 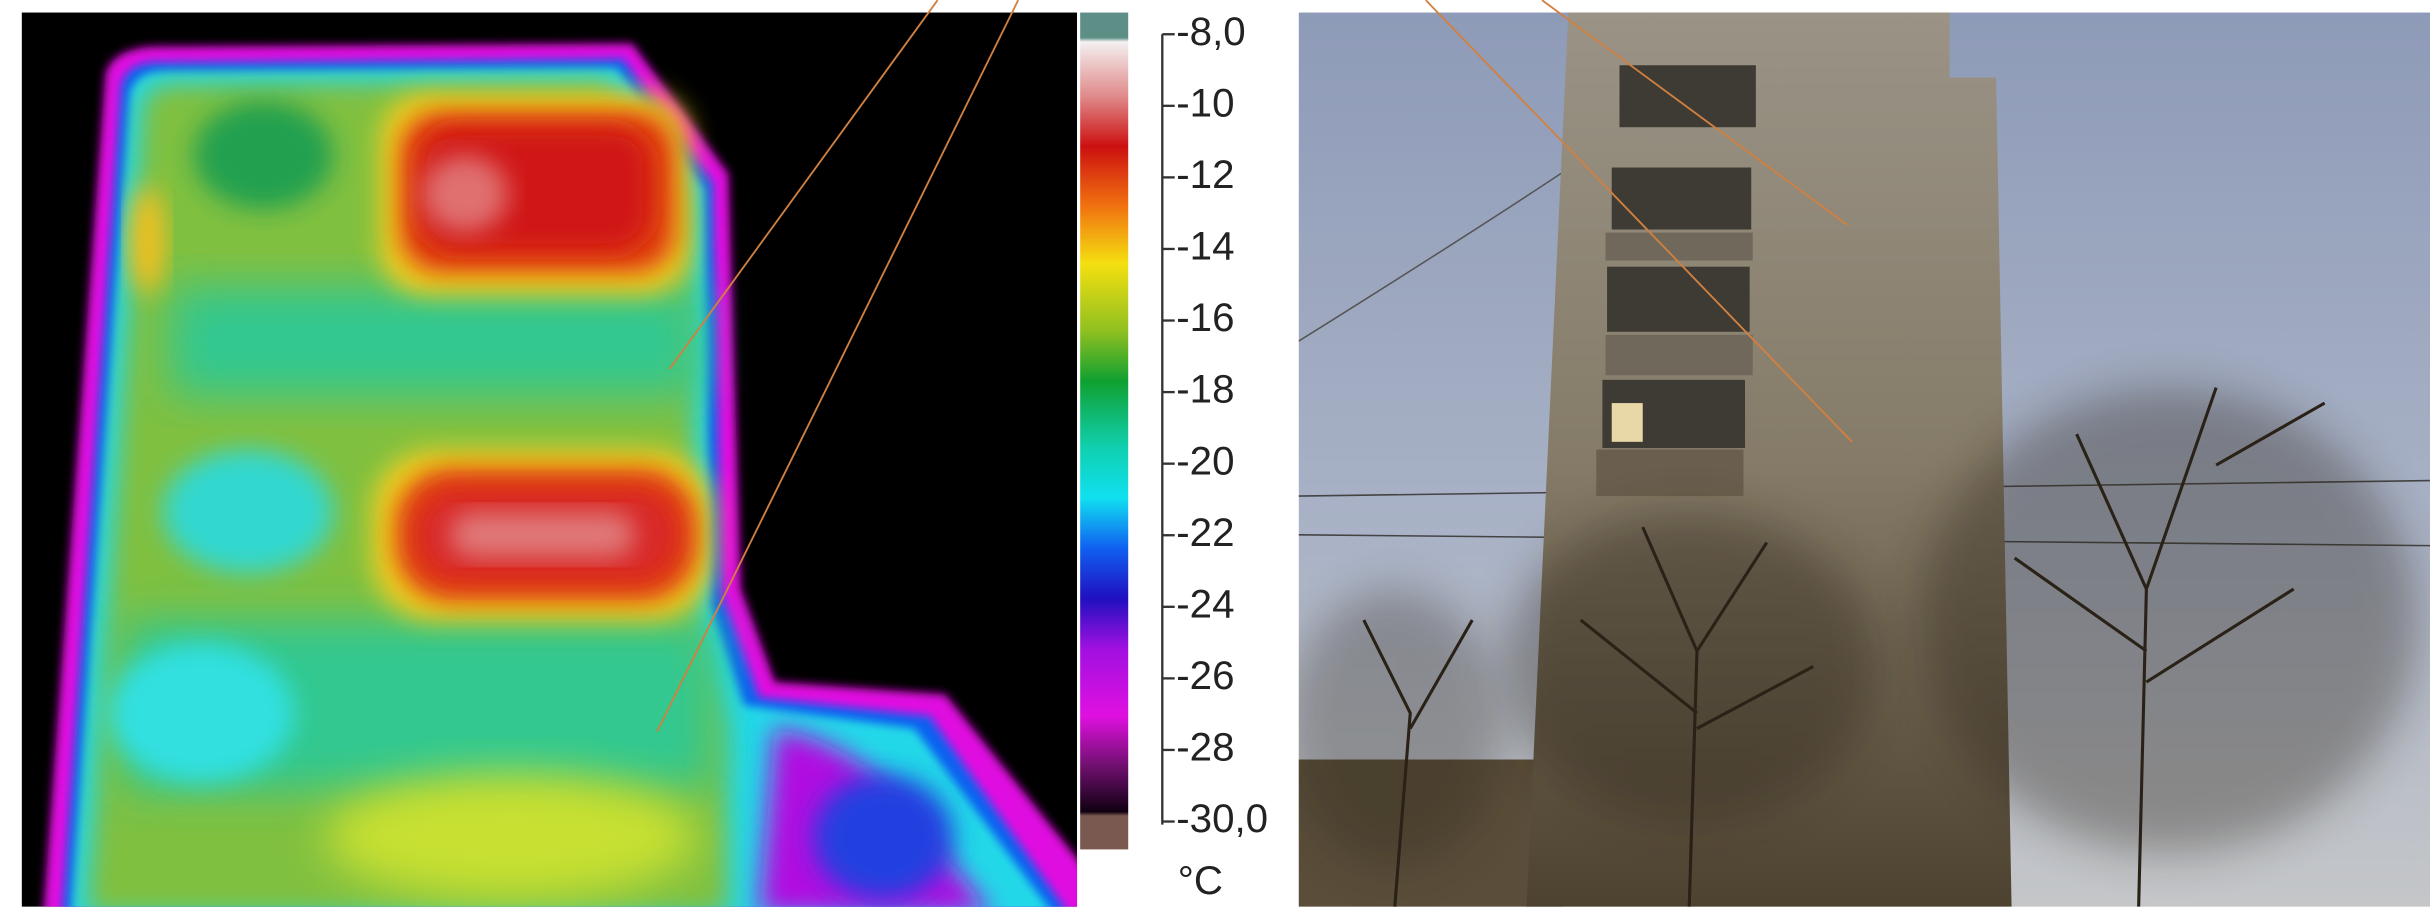 What do you see at coordinates (1205, 389) in the screenshot?
I see `scale-label: -18` at bounding box center [1205, 389].